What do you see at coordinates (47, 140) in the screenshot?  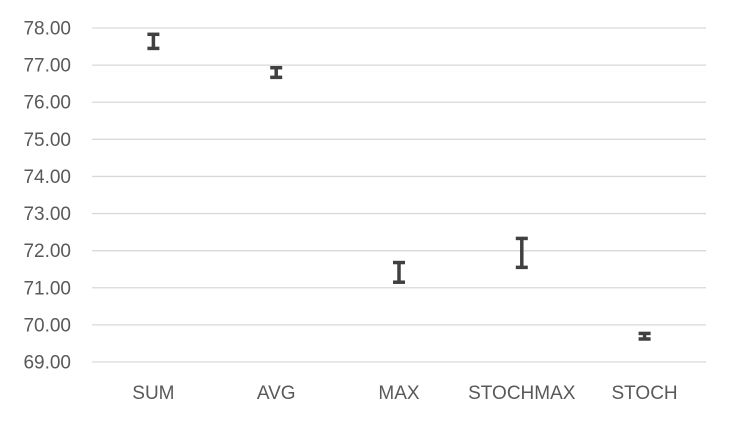 I see `y-tick-label-6: 75.00` at bounding box center [47, 140].